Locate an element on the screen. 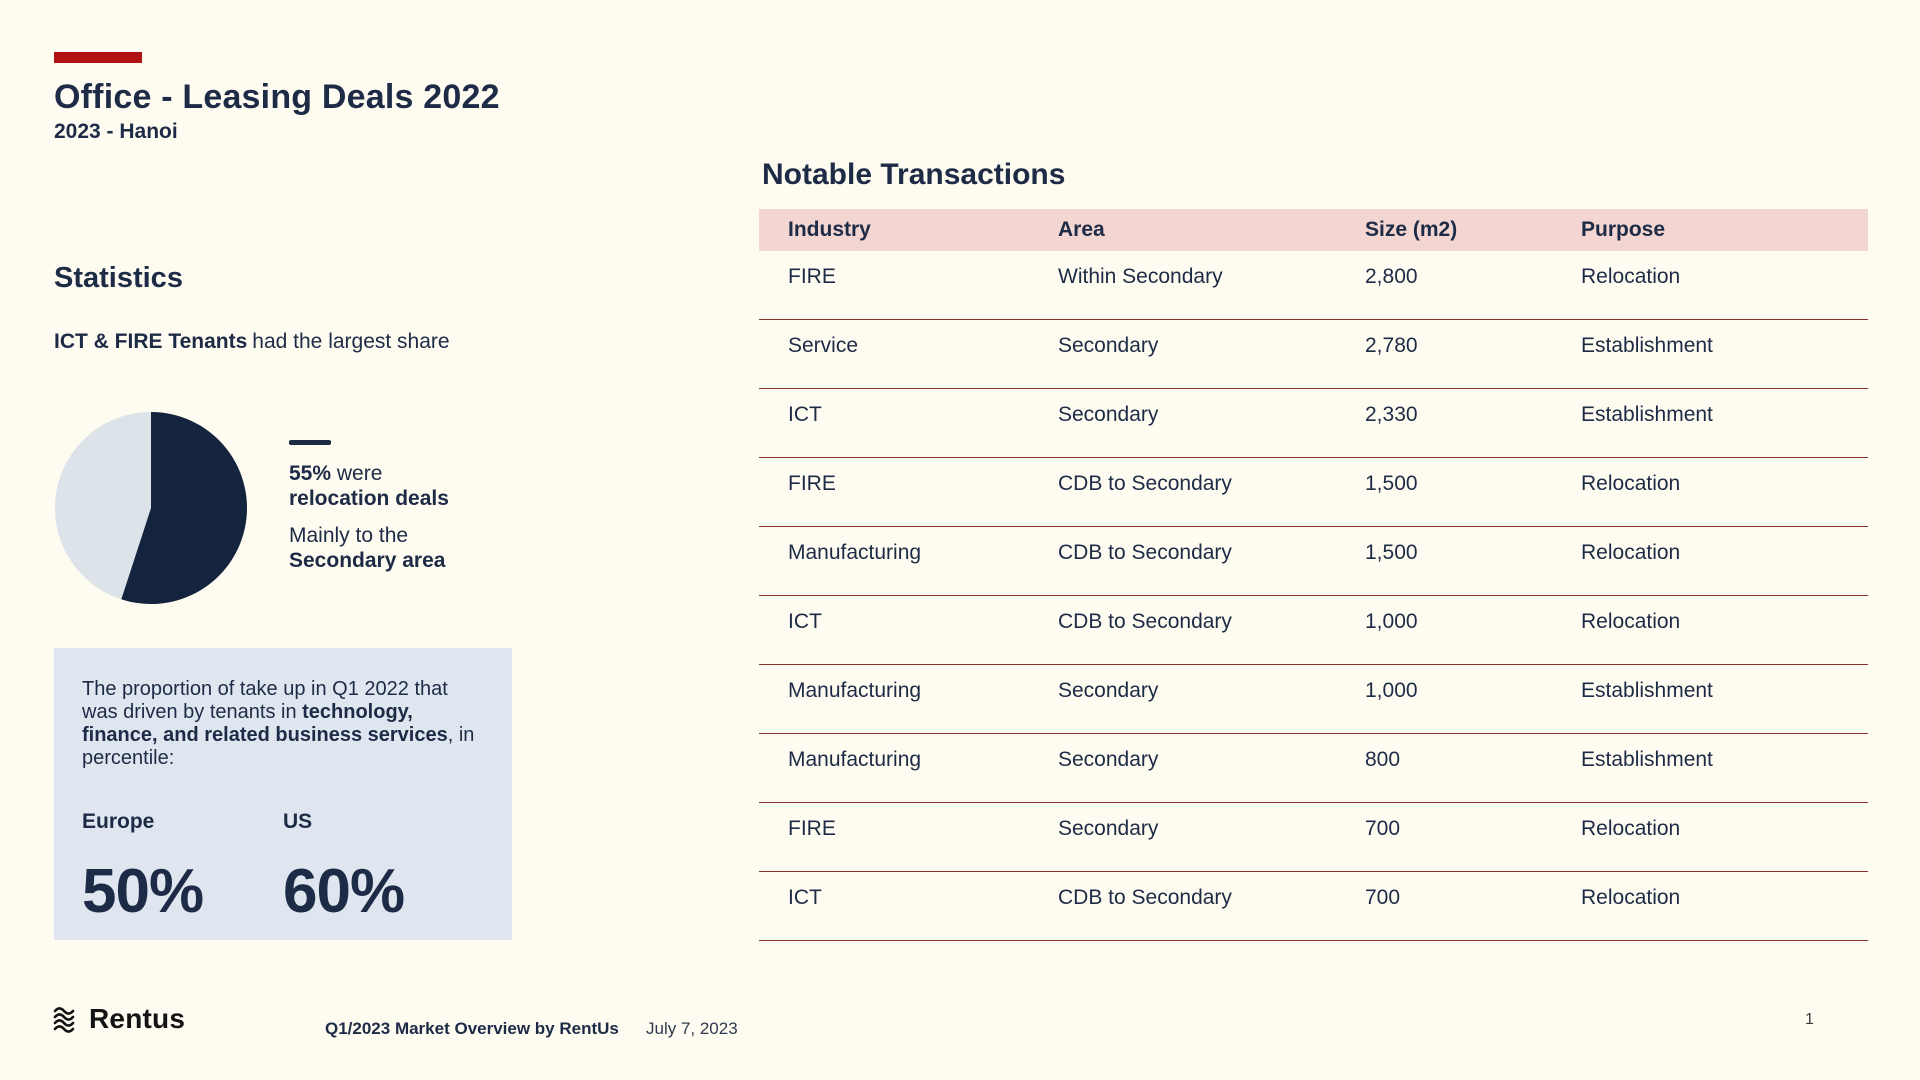 This screenshot has width=1920, height=1080. legend-dash-icon is located at coordinates (310, 442).